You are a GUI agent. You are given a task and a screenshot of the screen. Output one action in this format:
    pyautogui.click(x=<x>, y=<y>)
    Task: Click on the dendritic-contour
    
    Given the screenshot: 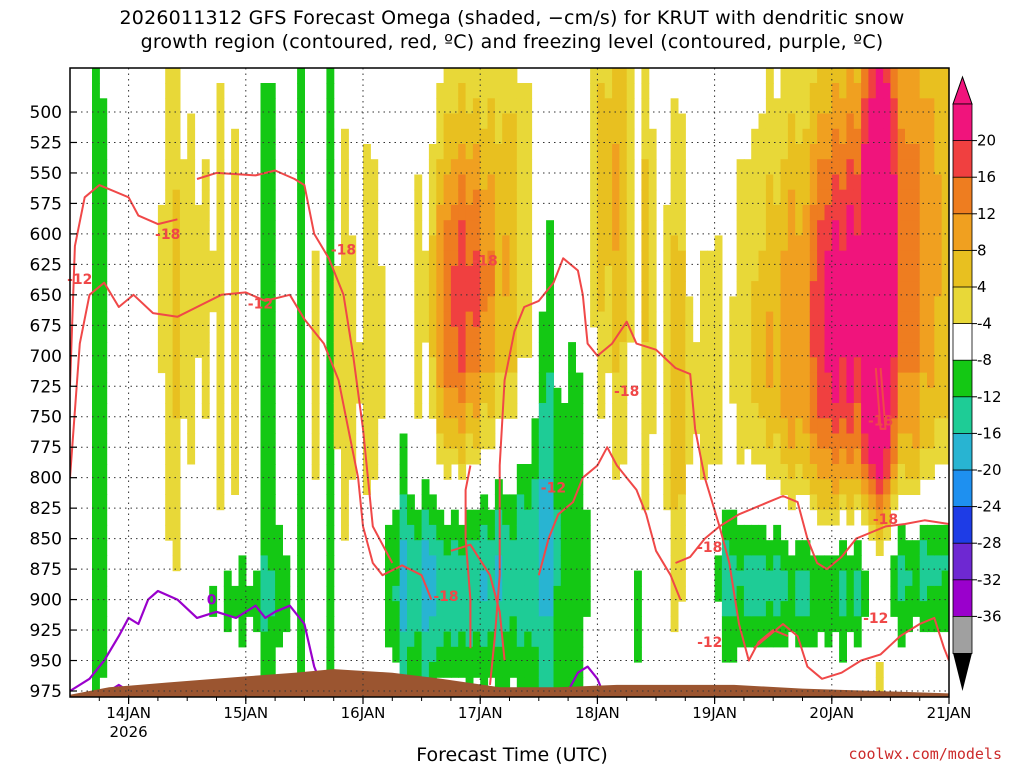 What is the action you would take?
    pyautogui.click(x=609, y=523)
    